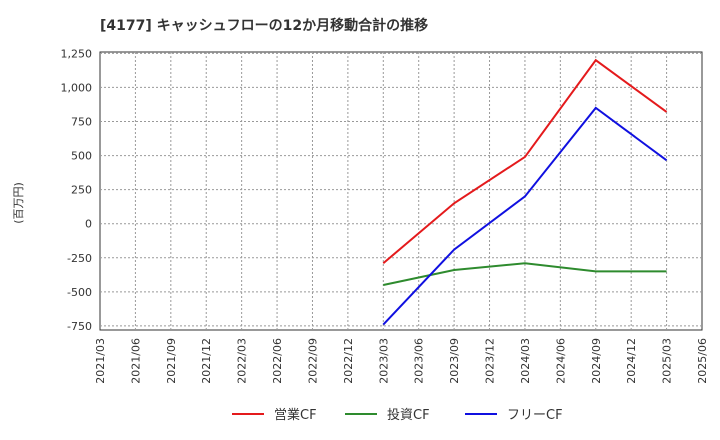 This screenshot has height=440, width=720. Describe the element at coordinates (295, 415) in the screenshot. I see `legend-label: 営業CF` at that location.